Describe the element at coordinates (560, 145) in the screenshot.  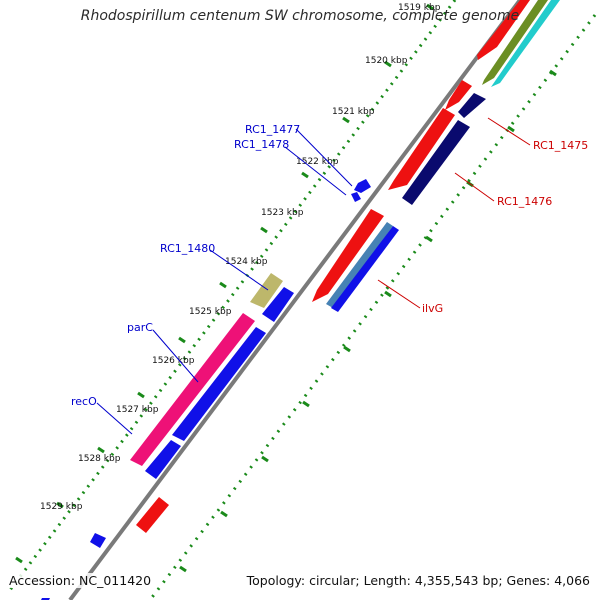
I see `gene-label-rc1-1475: RC1_1475` at that location.